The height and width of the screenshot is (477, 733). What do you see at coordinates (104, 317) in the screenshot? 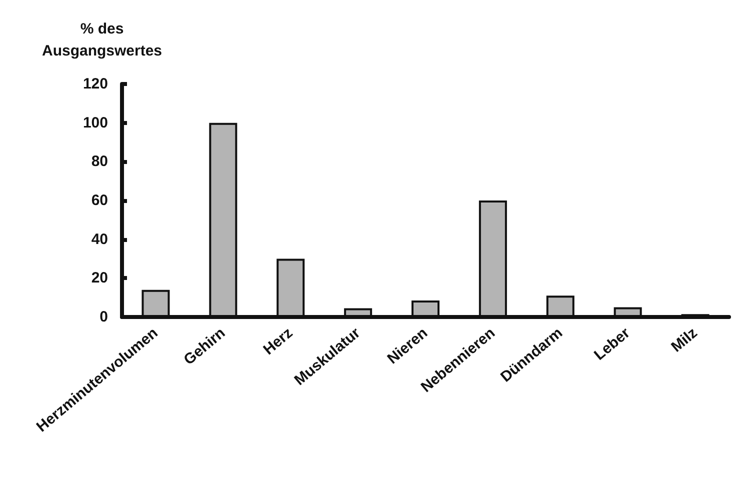
I see `y-tick-label: 0` at bounding box center [104, 317].